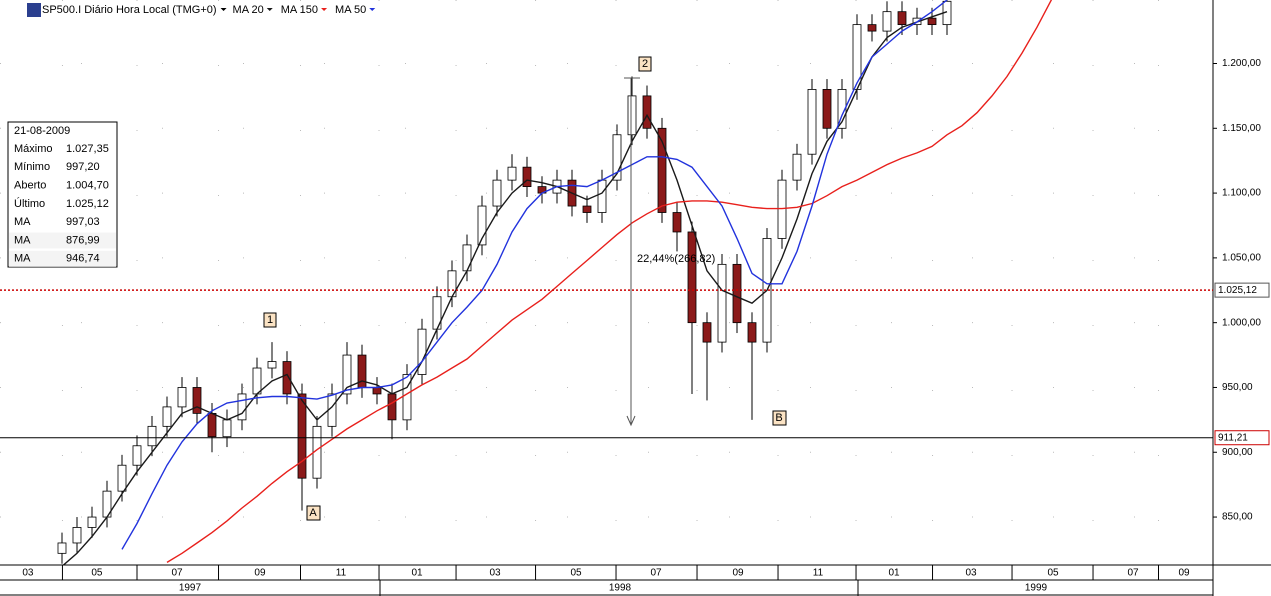 The image size is (1271, 596). Describe the element at coordinates (1241, 63) in the screenshot. I see `y-tick-label: 1.200,00` at that location.